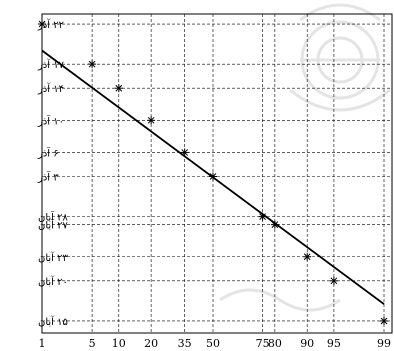 This screenshot has height=351, width=394. What do you see at coordinates (151, 343) in the screenshot?
I see `x-tick-label-20: 20` at bounding box center [151, 343].